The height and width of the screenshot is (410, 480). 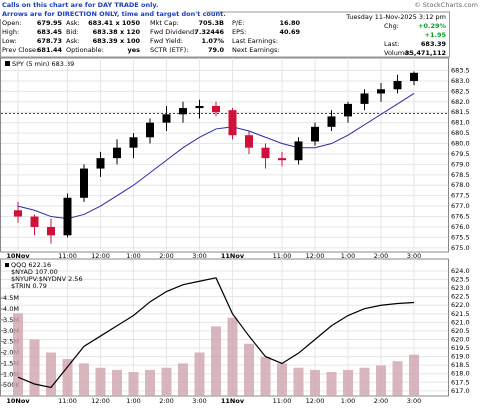 What do you see at coordinates (11, 353) in the screenshot?
I see `y2-tick-label: 2.0M` at bounding box center [11, 353].